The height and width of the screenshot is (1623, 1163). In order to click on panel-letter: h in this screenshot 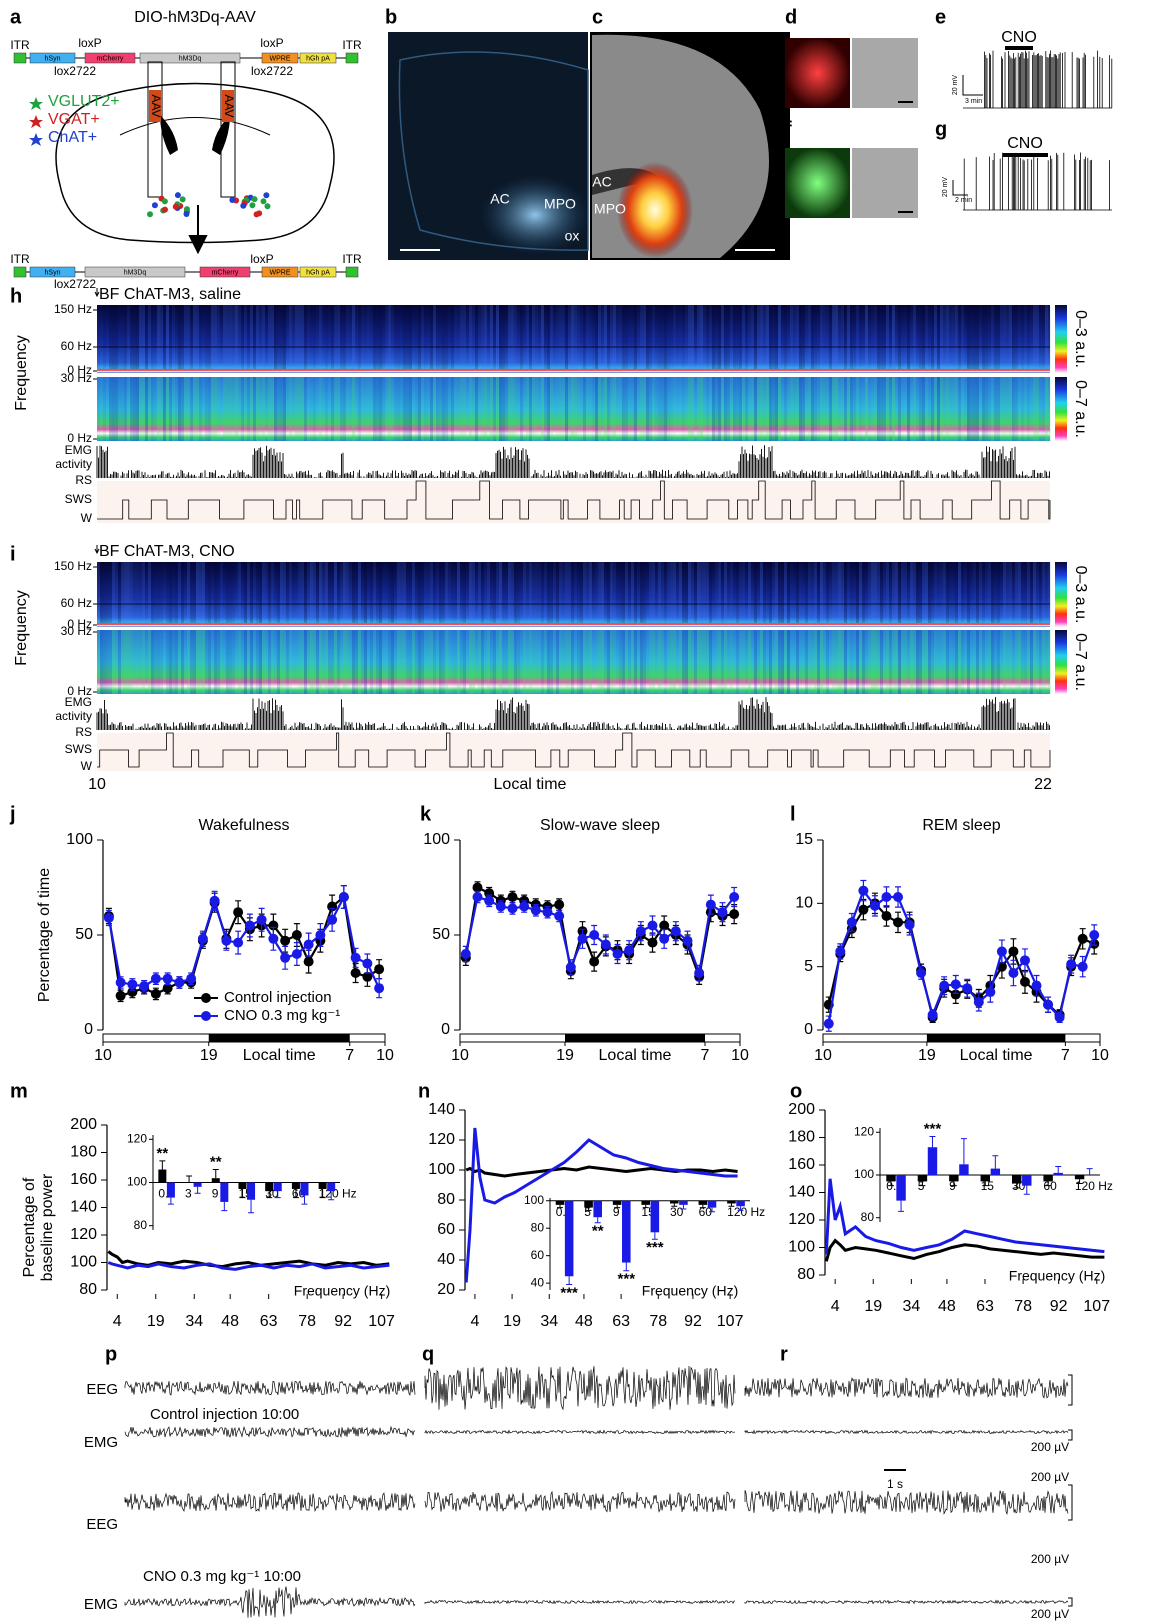, I will do `click(16, 296)`.